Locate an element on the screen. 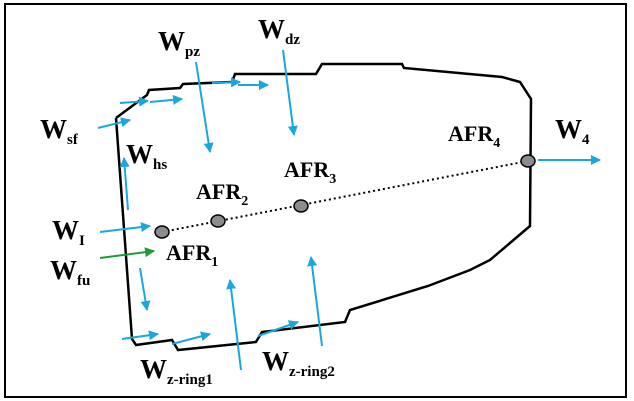 The image size is (634, 401). arrow-w-zring2 is located at coordinates (315, 301).